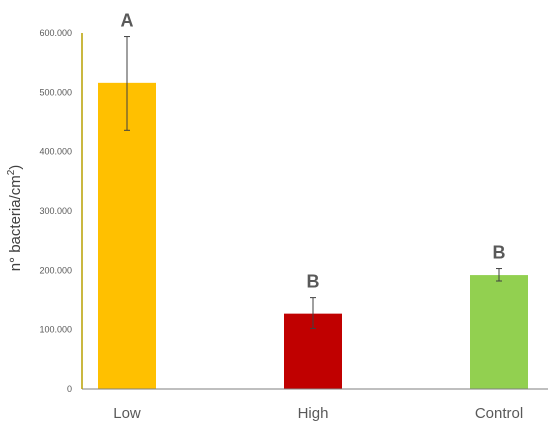 The width and height of the screenshot is (550, 425). Describe the element at coordinates (69, 389) in the screenshot. I see `y-tick-label: 0` at that location.